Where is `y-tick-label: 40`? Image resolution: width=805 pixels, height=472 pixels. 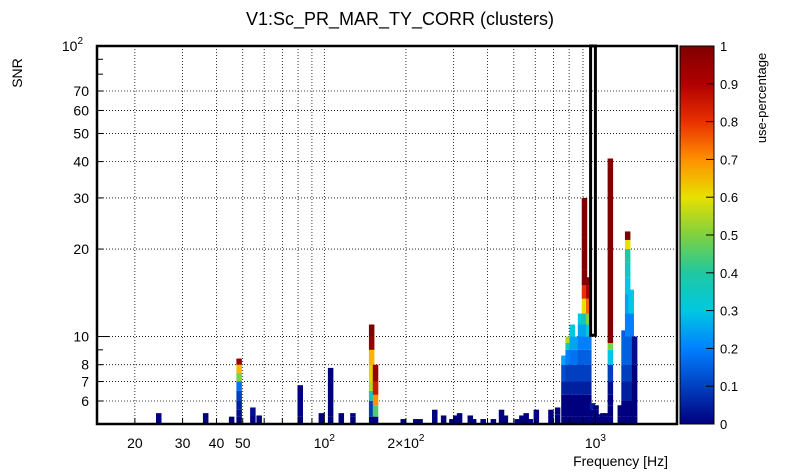 y-tick-label: 40 is located at coordinates (81, 162).